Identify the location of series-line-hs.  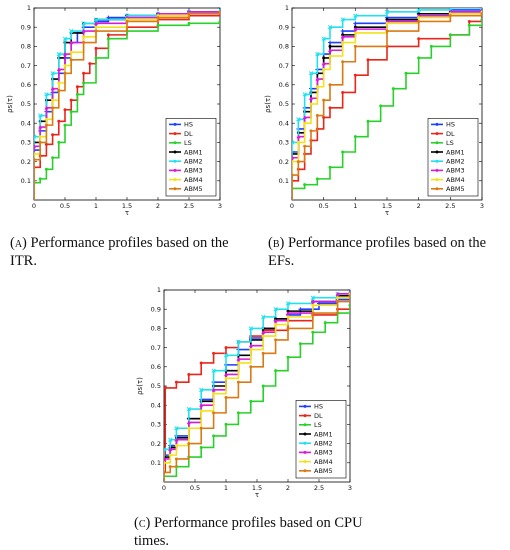
(257, 388).